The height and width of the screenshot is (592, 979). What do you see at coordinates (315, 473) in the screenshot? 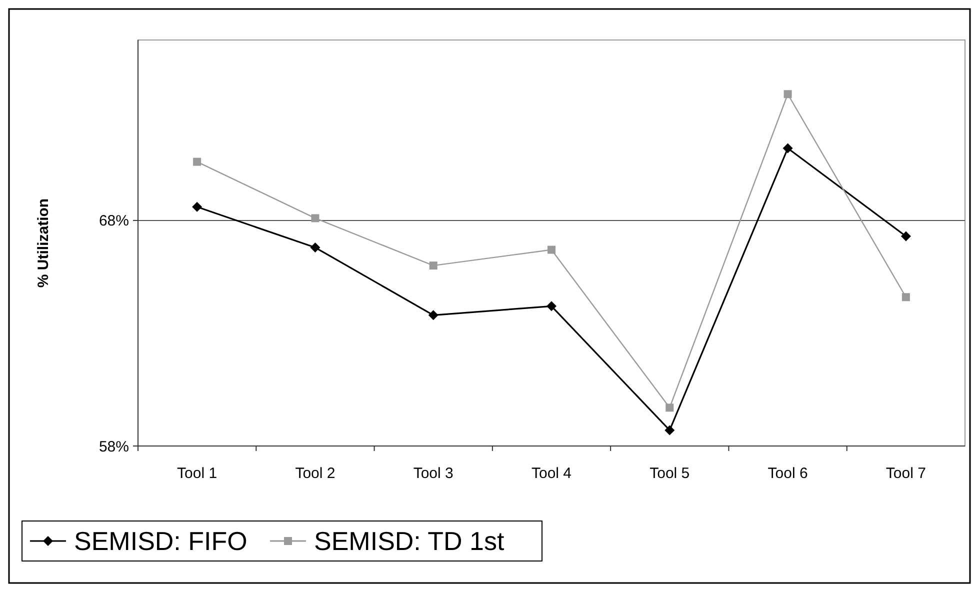
I see `x-tick-label: Tool 2` at bounding box center [315, 473].